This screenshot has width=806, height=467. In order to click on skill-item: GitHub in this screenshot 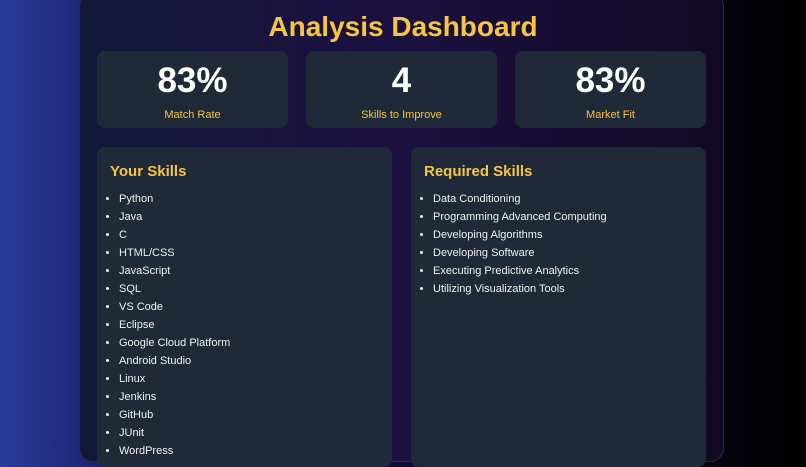, I will do `click(255, 415)`.